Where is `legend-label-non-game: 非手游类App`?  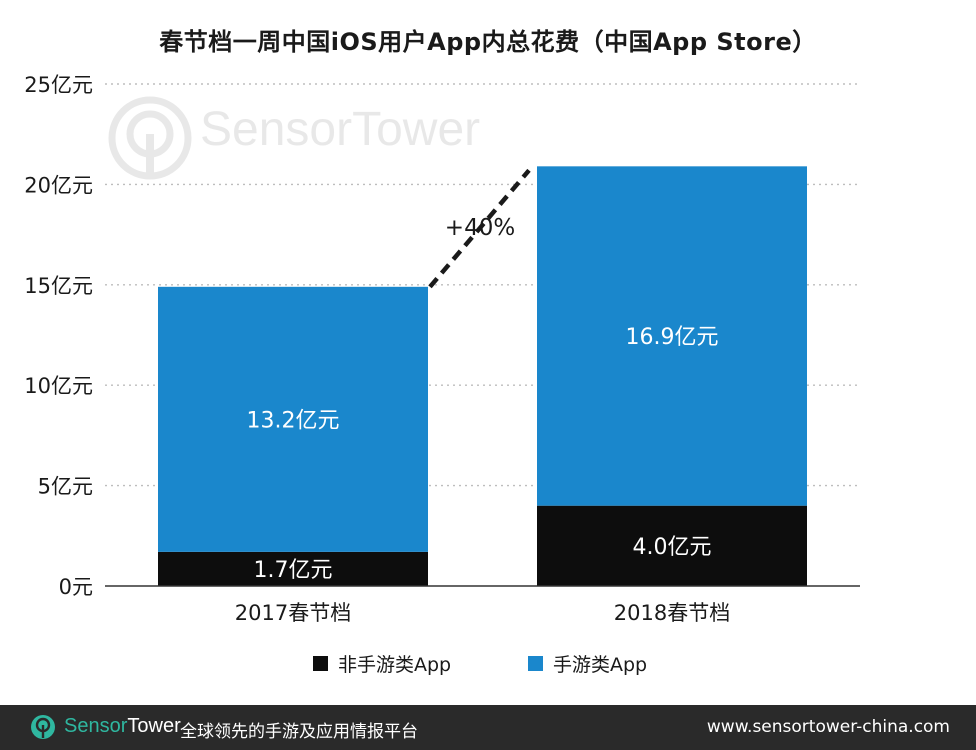
legend-label-non-game: 非手游类App is located at coordinates (395, 665).